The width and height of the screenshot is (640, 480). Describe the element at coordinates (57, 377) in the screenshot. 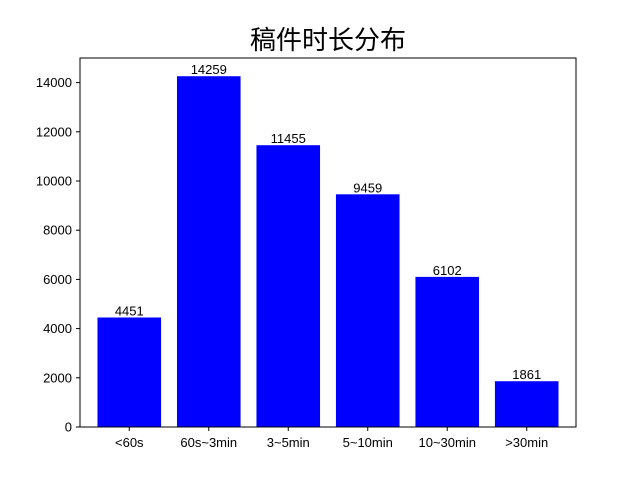

I see `y-tick-label: 2000` at that location.